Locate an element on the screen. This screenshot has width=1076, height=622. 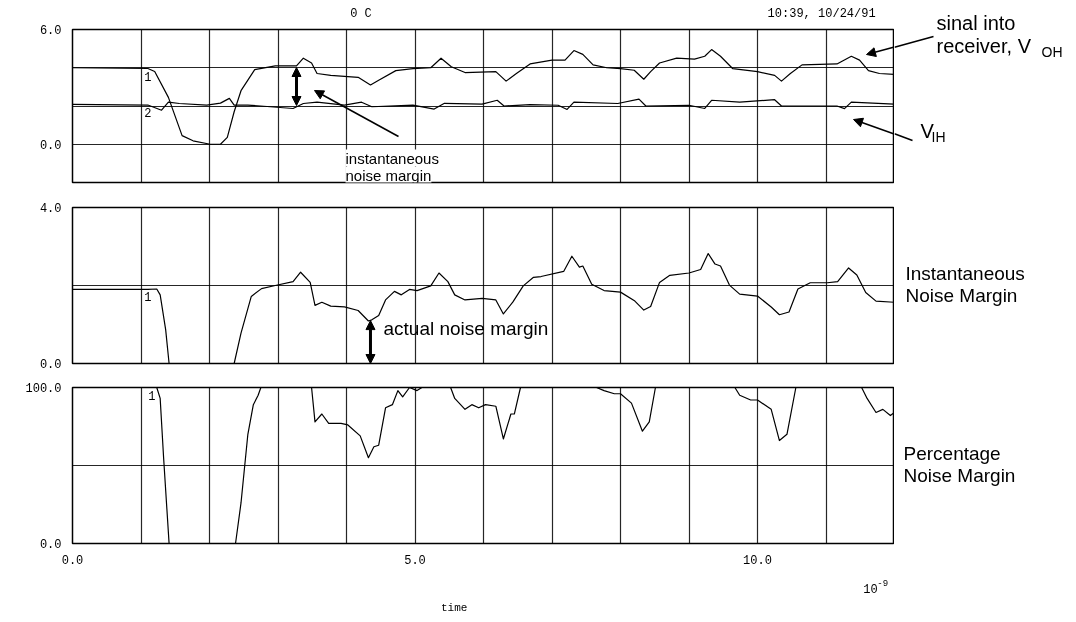
y-axis-title: Instantaneous Noise Margin is located at coordinates (965, 284).